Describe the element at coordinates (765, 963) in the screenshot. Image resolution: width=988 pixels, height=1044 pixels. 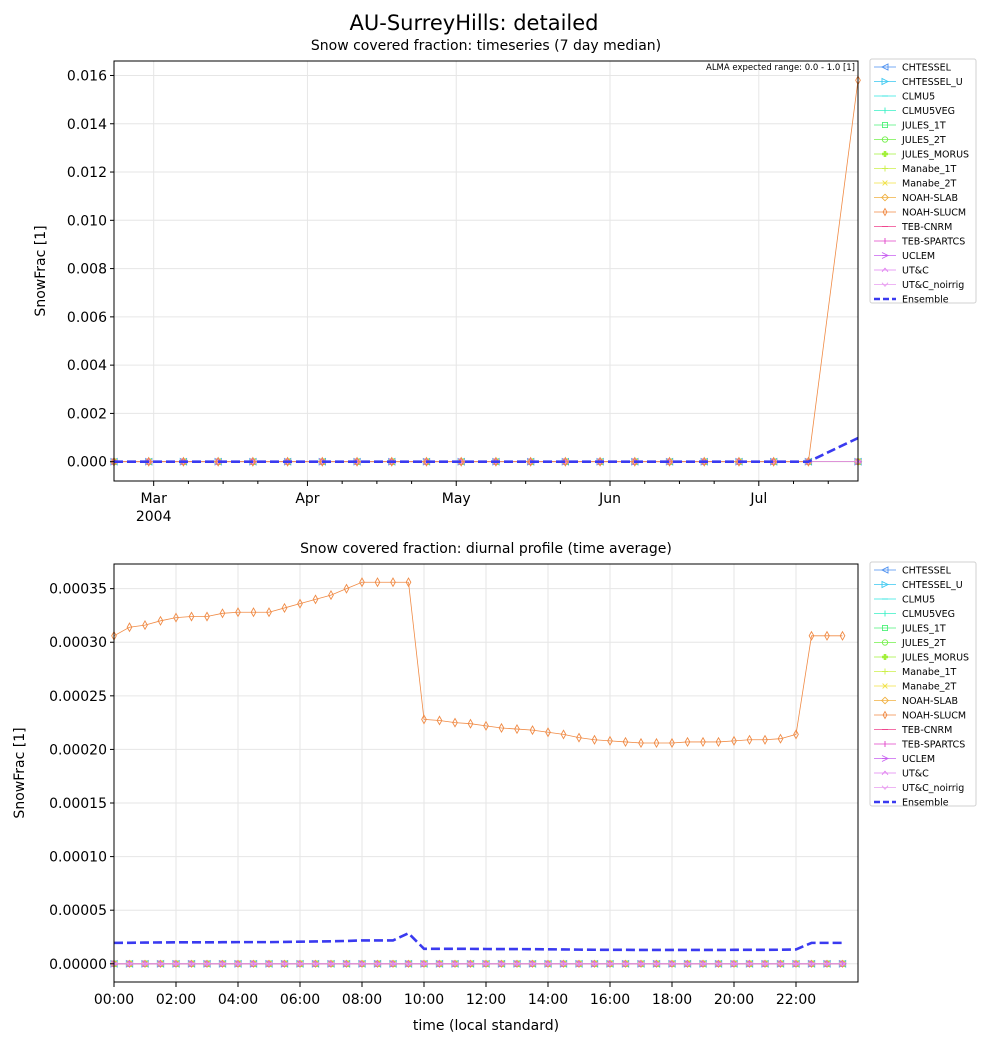
I see `point-UT&C-42` at that location.